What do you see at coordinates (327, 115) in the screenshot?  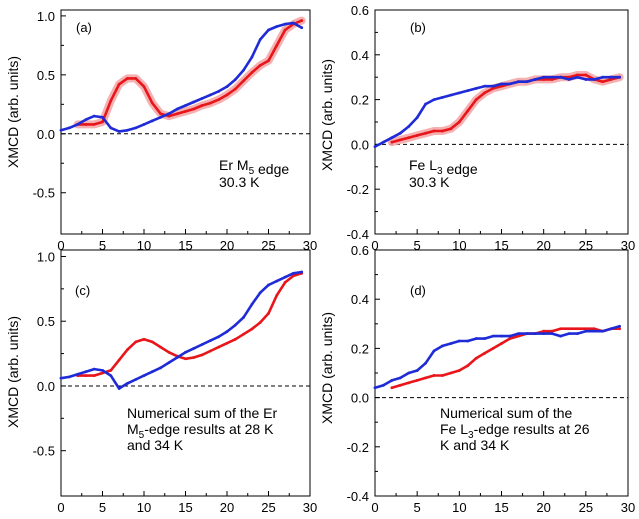 I see `y-axis-label-top-right: XMCD (arb. units)` at bounding box center [327, 115].